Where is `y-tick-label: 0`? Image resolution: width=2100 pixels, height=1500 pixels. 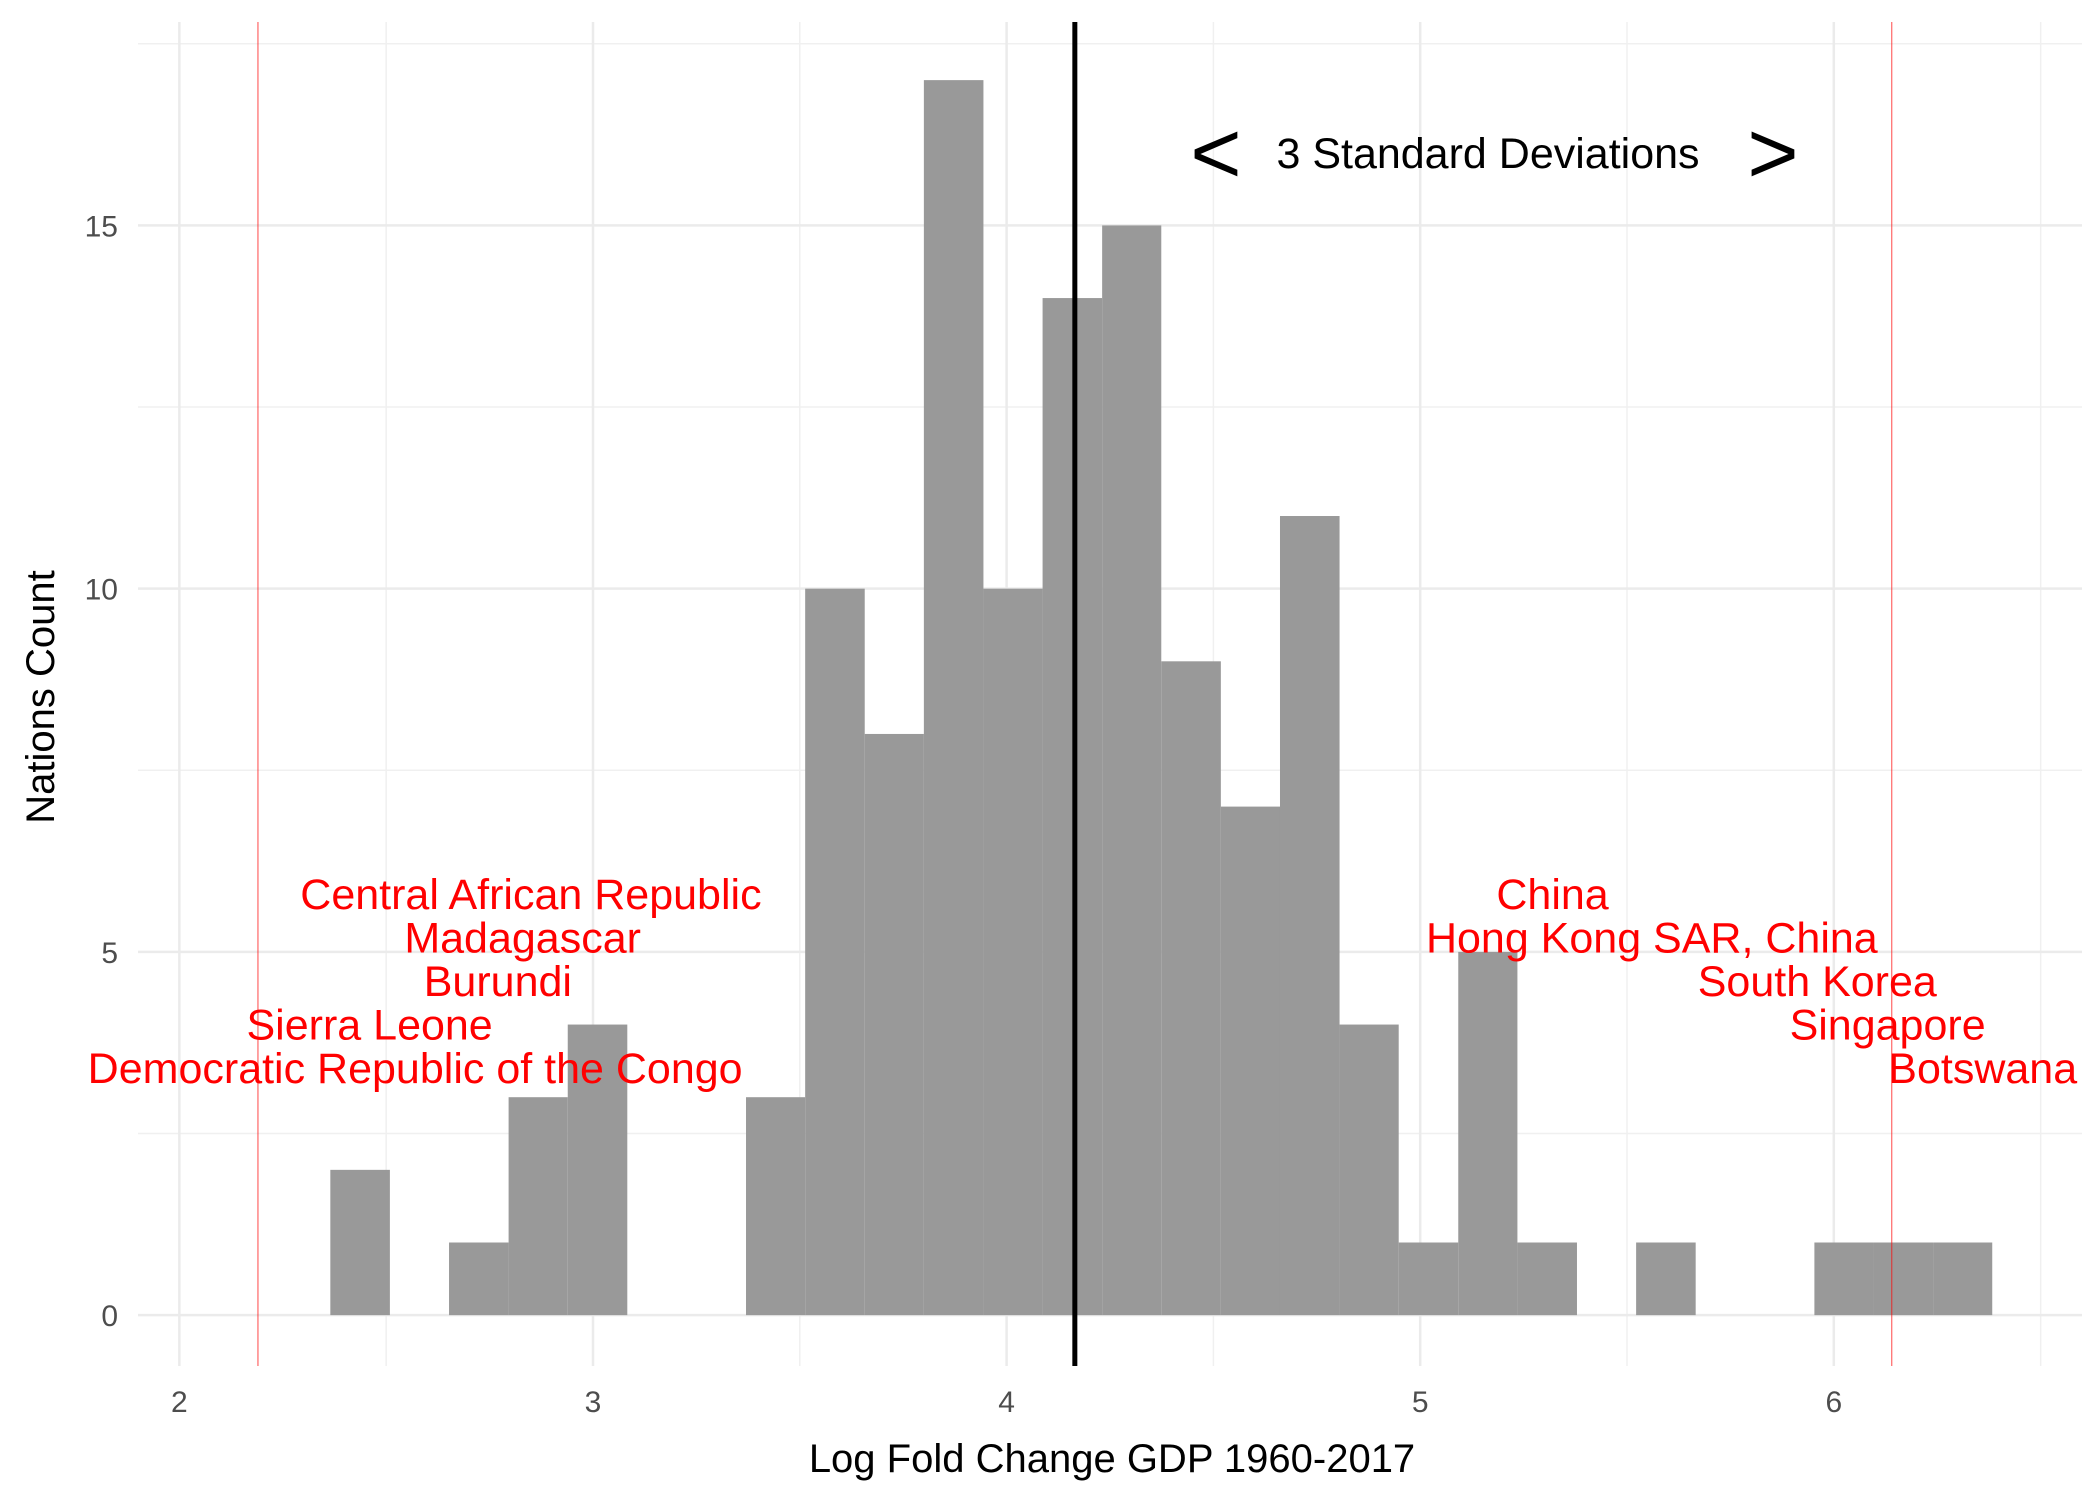
y-tick-label: 0 is located at coordinates (109, 1316).